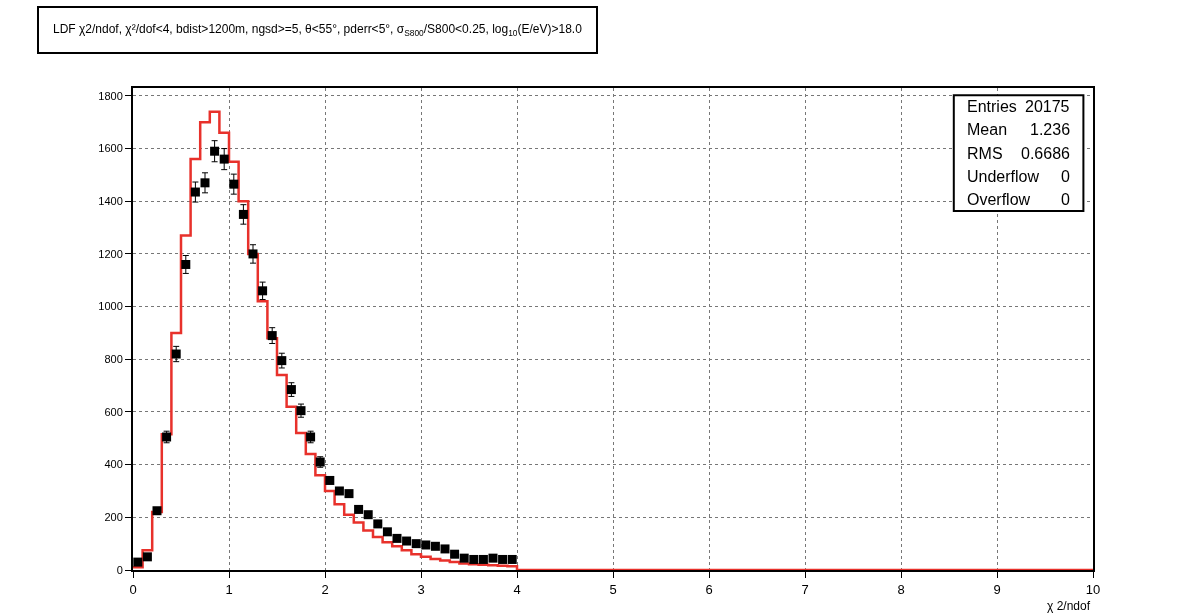 The width and height of the screenshot is (1201, 615). I want to click on x-tick-label: 3, so click(421, 589).